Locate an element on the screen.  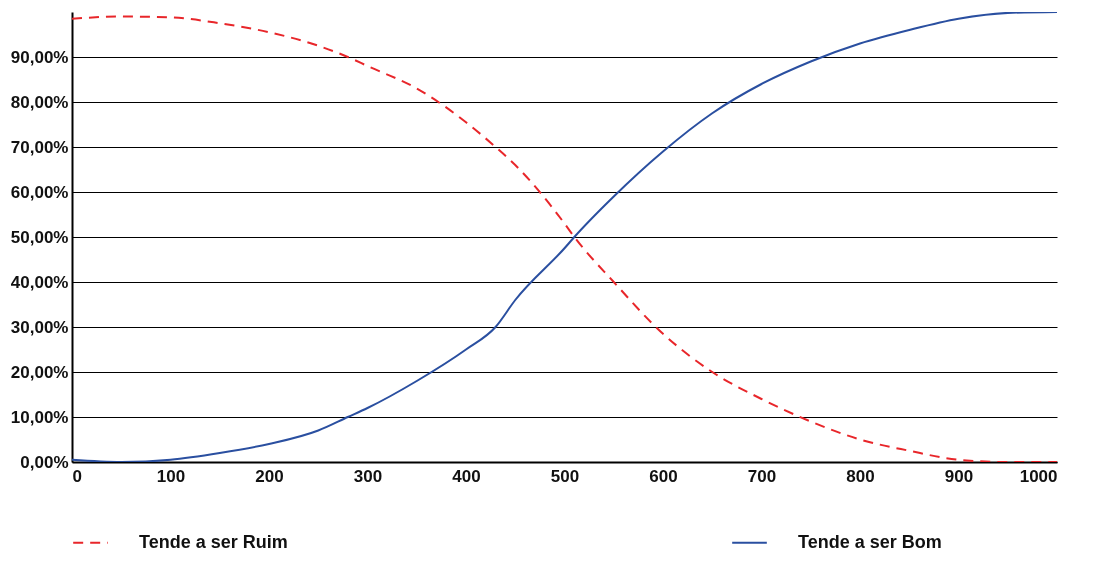
x-tick-label: 100 is located at coordinates (171, 476).